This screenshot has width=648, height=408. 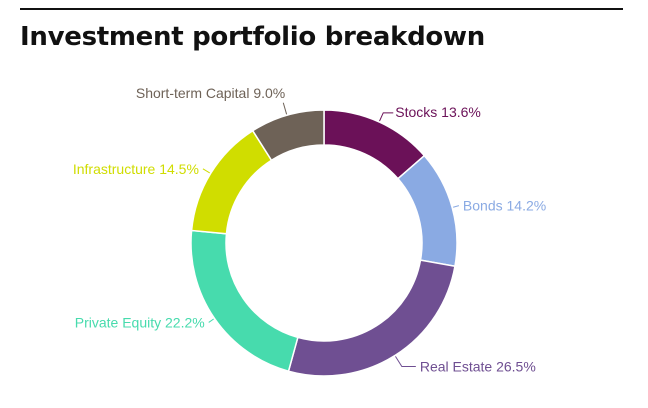 I want to click on connector-real-estate, so click(x=405, y=362).